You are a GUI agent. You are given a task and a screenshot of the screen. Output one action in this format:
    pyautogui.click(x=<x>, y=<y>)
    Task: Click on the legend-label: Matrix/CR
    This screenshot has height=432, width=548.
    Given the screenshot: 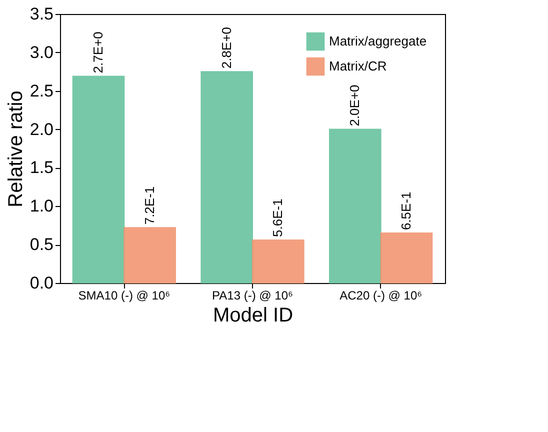 What is the action you would take?
    pyautogui.click(x=358, y=66)
    